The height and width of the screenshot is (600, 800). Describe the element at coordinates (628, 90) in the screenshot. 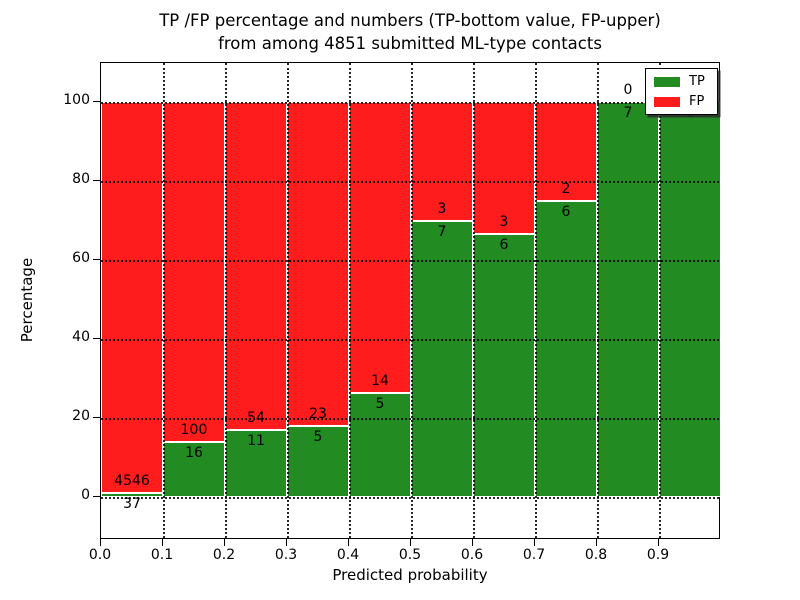

I see `fp-count-label: 0` at that location.